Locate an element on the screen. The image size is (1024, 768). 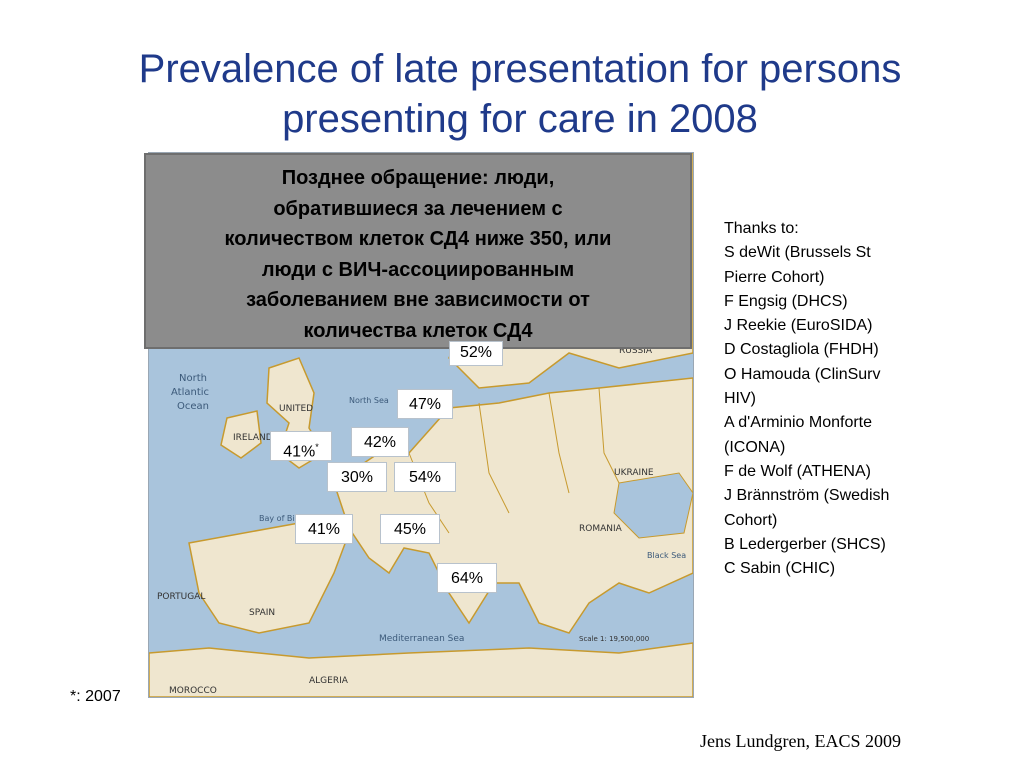
thanks-line: B Ledergerber (SHCS) is located at coordinates (805, 544).